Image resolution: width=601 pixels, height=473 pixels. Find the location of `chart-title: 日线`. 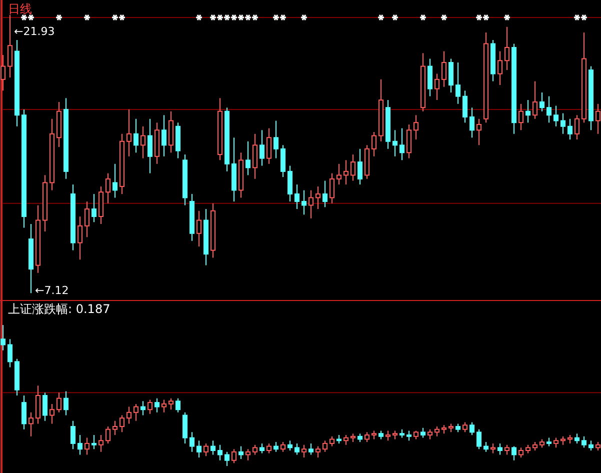

chart-title: 日线 is located at coordinates (20, 9).